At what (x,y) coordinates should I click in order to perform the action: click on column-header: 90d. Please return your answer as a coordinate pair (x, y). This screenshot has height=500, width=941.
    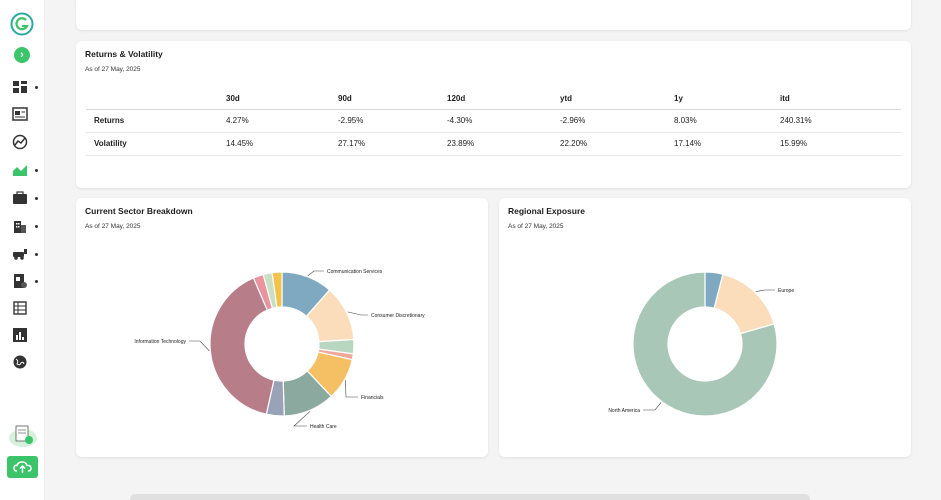
    Looking at the image, I should click on (392, 99).